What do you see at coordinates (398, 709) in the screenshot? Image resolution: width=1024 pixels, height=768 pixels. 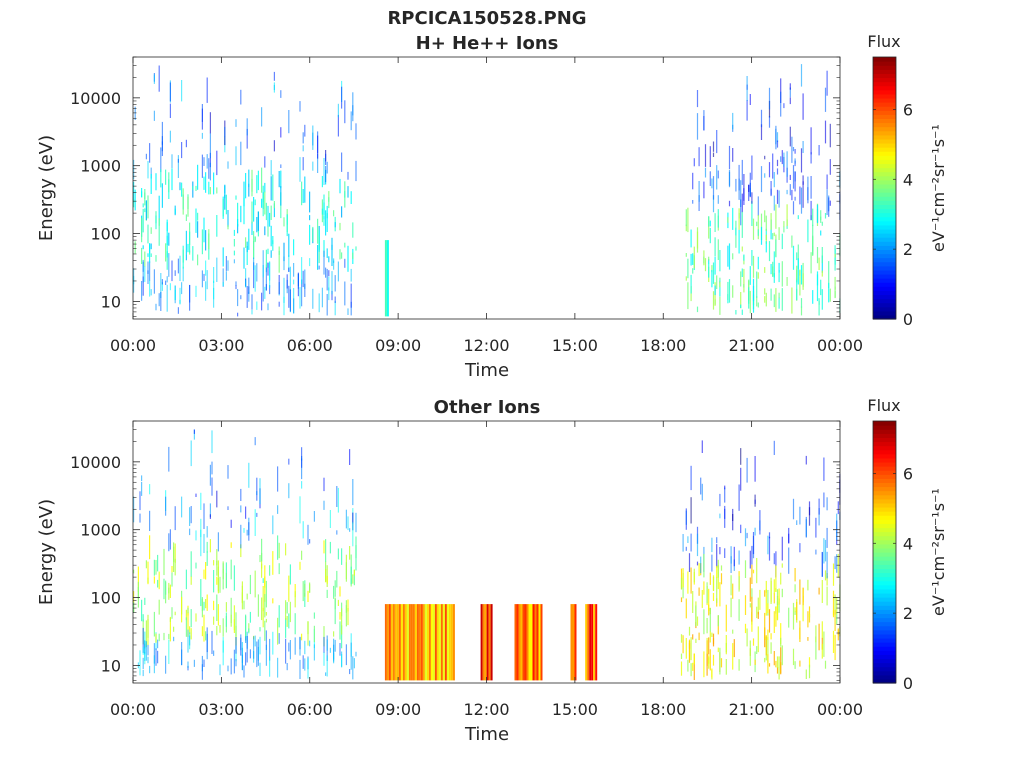 I see `x-tick-label: 09:00` at bounding box center [398, 709].